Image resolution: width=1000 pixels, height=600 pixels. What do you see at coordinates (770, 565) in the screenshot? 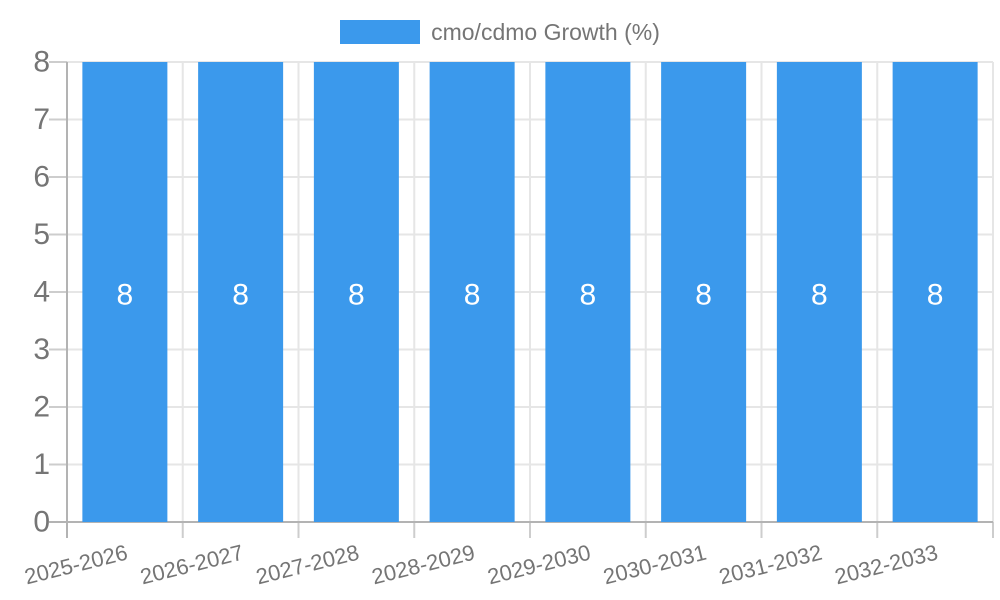
I see `x-axis-category-label: 2031-2032` at bounding box center [770, 565].